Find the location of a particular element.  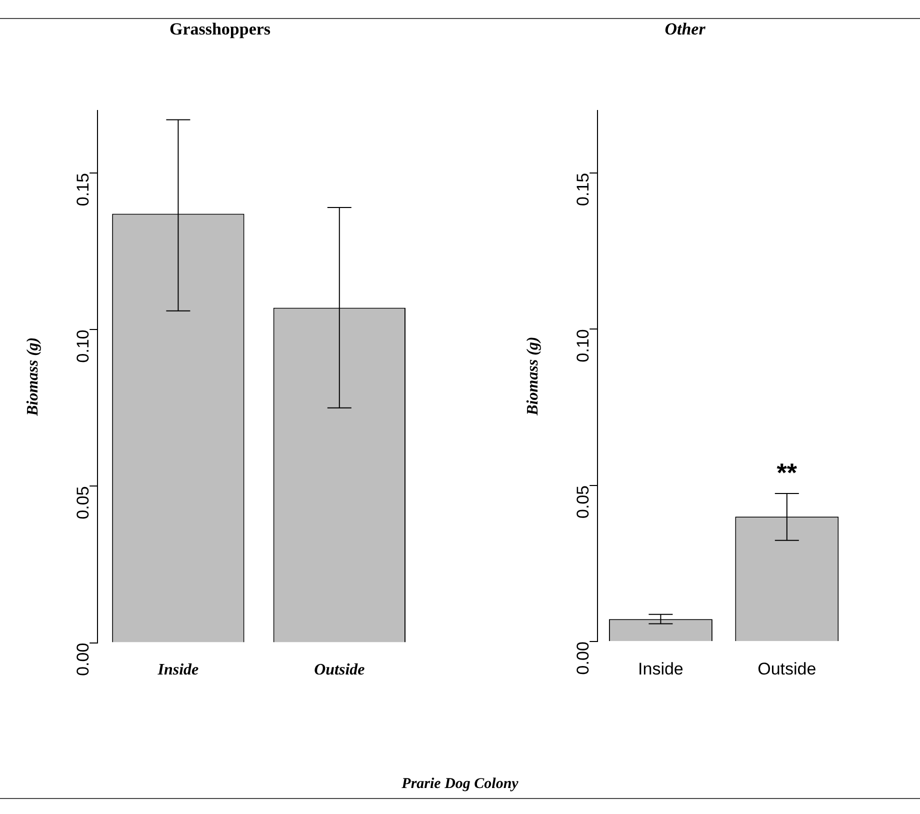

chart-title: Grasshoppers is located at coordinates (220, 29).